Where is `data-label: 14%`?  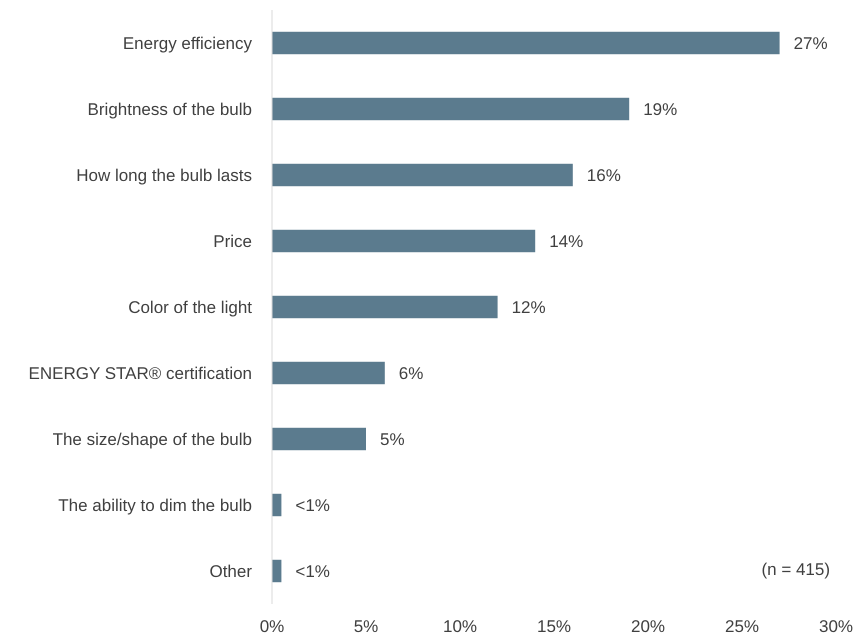 data-label: 14% is located at coordinates (566, 241).